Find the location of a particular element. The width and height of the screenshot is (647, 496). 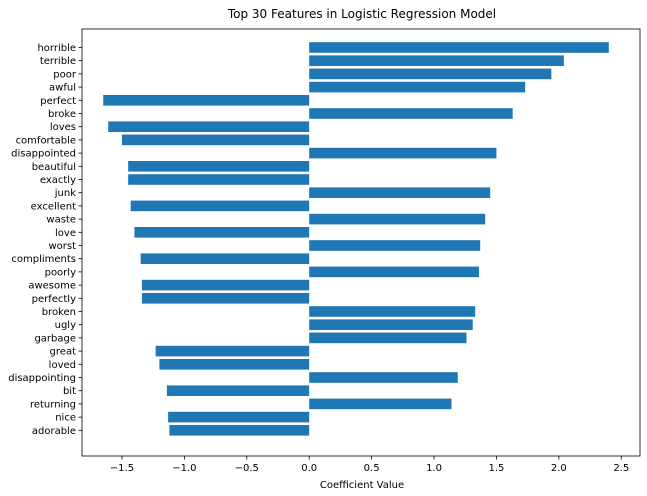

bar-love is located at coordinates (222, 232).